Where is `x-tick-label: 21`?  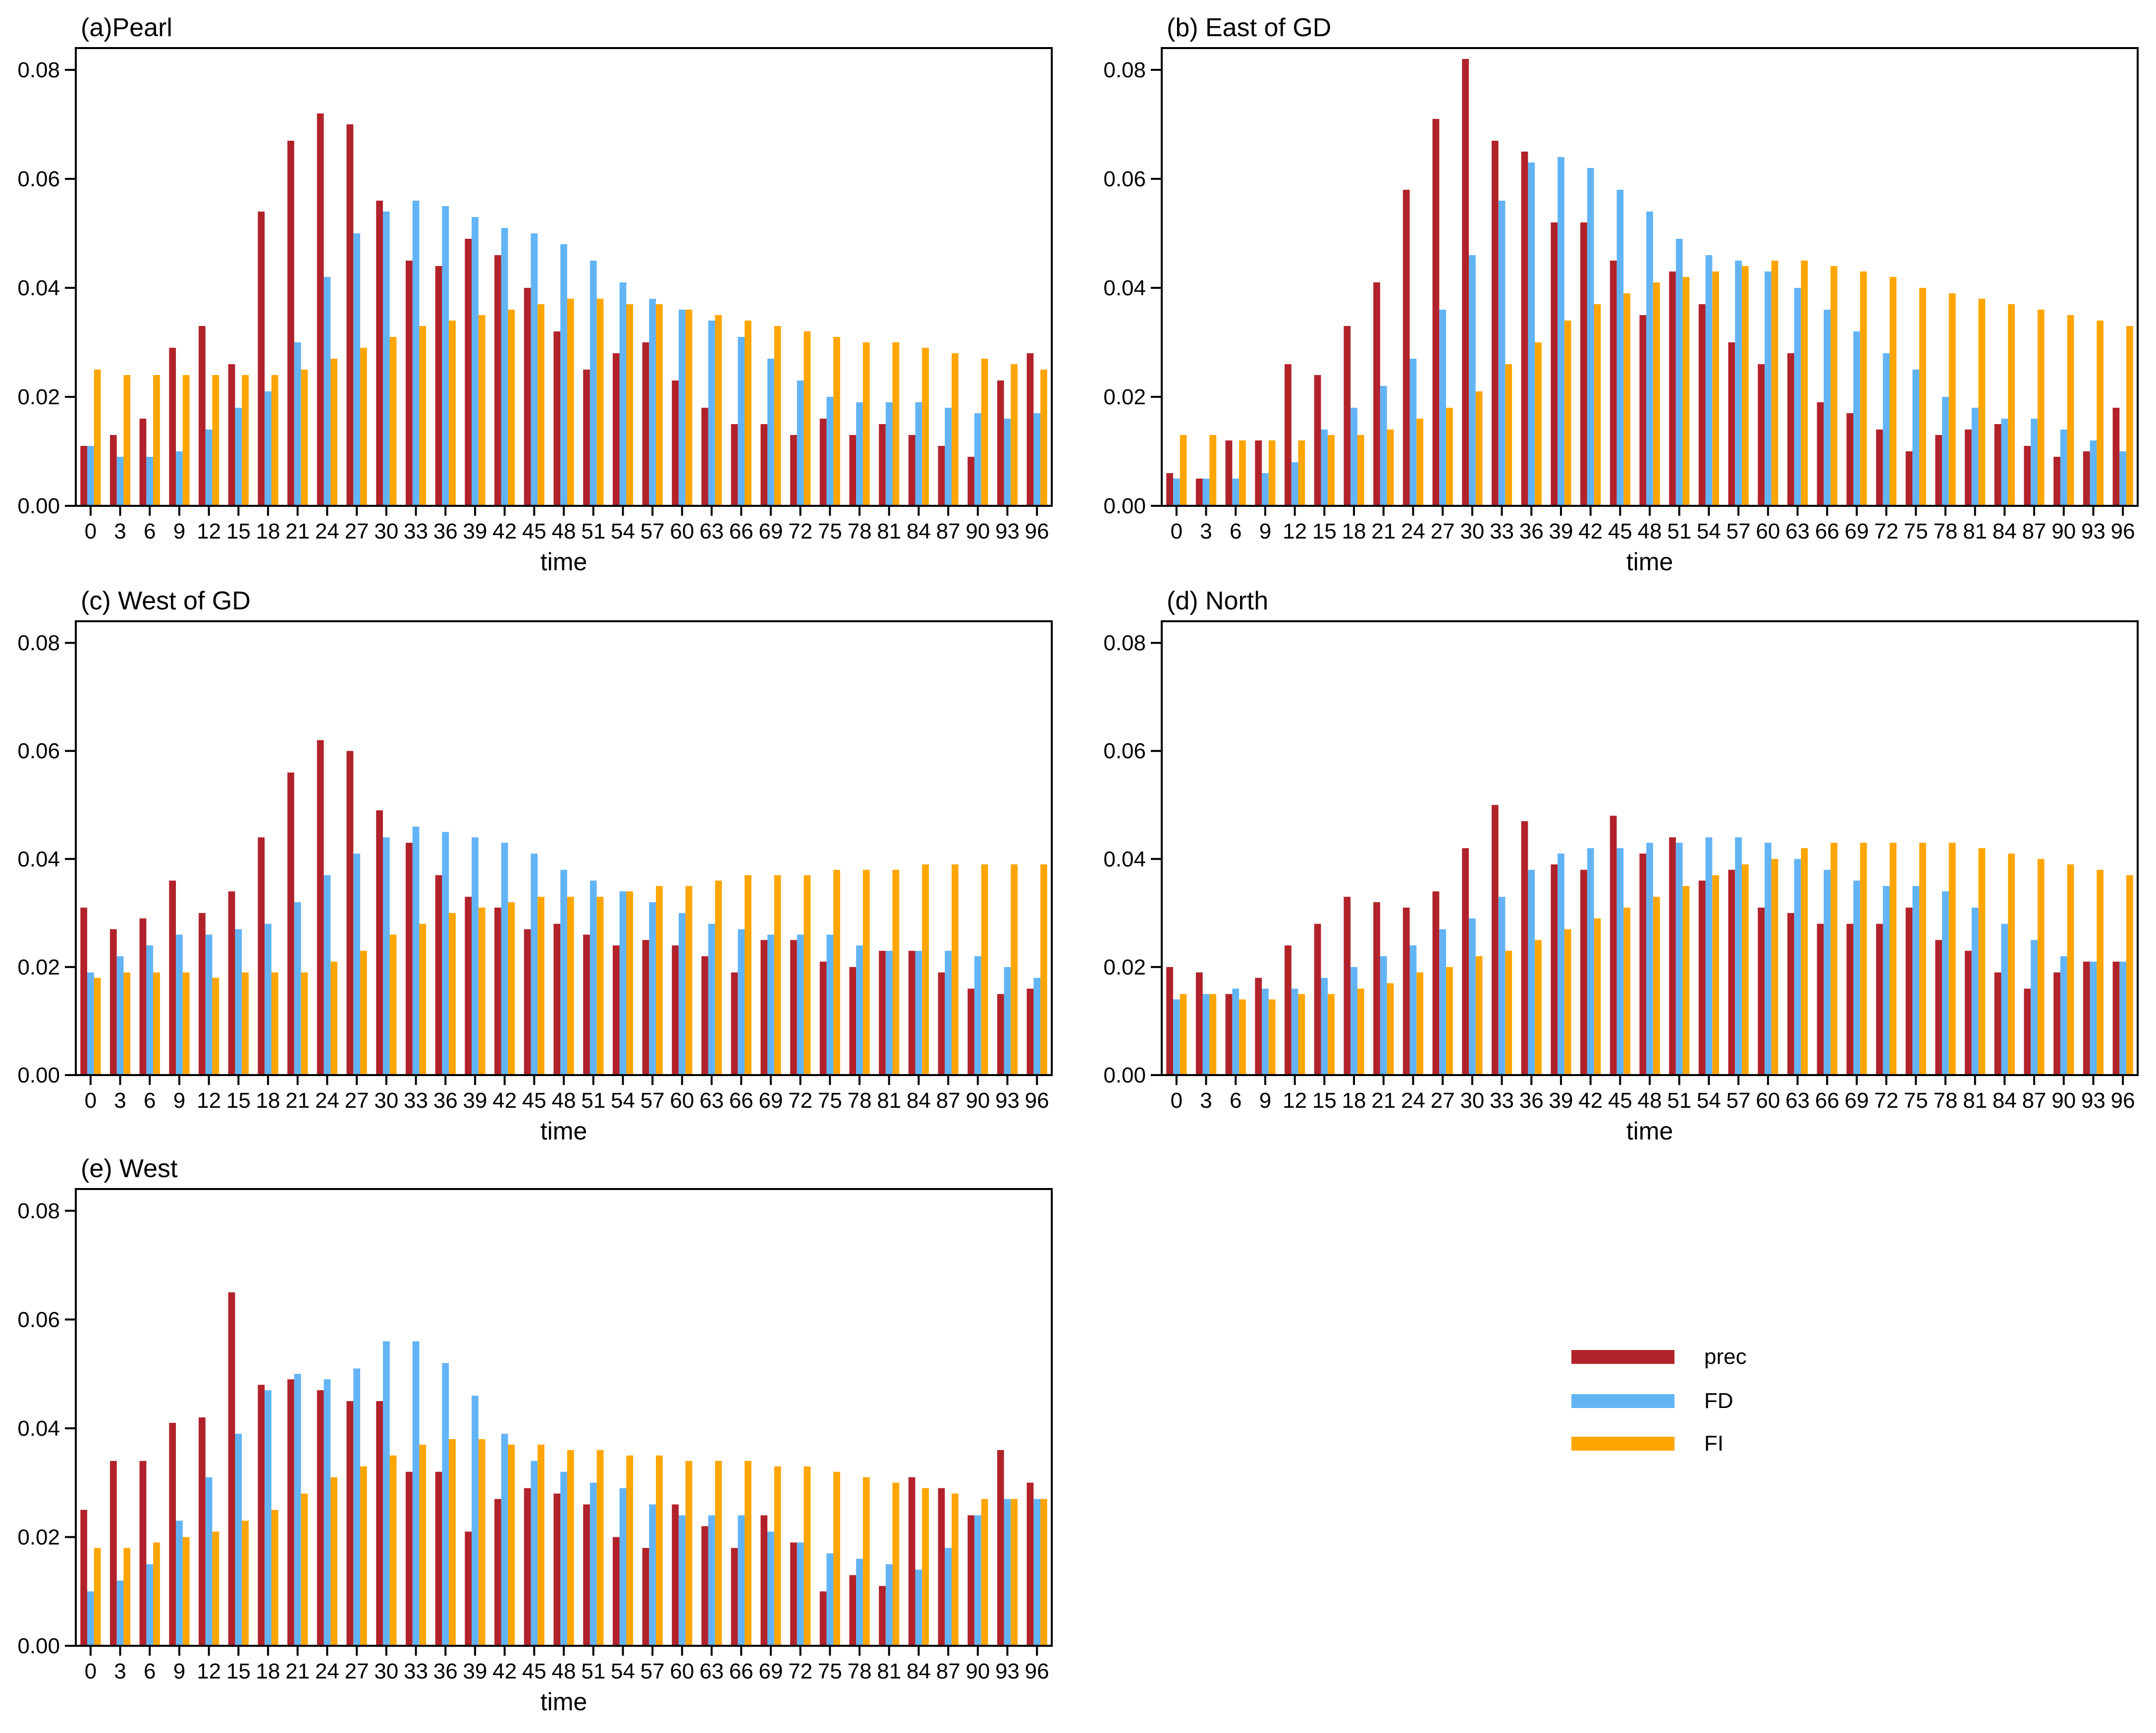
x-tick-label: 21 is located at coordinates (298, 531).